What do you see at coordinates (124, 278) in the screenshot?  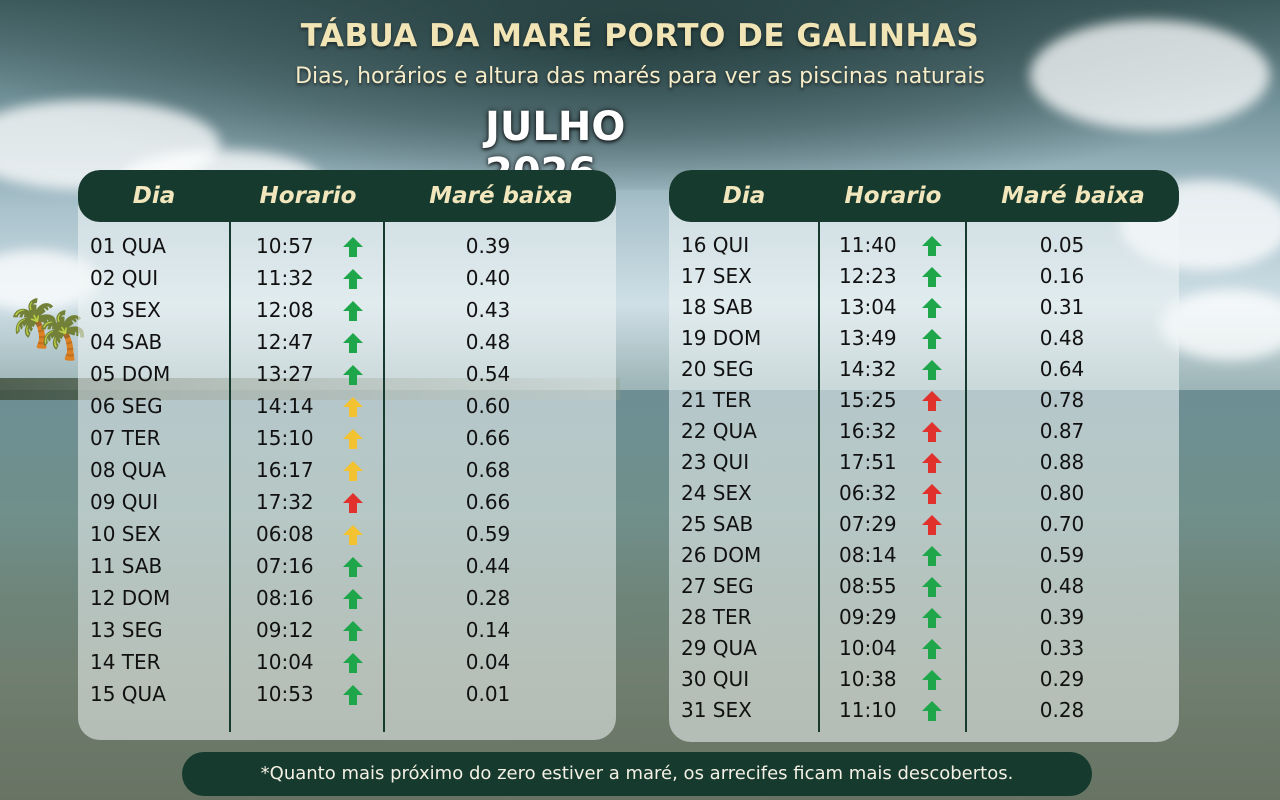 I see `row-day: 02 QUI` at bounding box center [124, 278].